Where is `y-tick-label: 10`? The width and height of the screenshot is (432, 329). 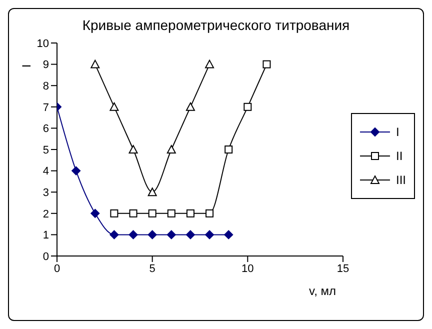 y-tick-label: 10 is located at coordinates (42, 44).